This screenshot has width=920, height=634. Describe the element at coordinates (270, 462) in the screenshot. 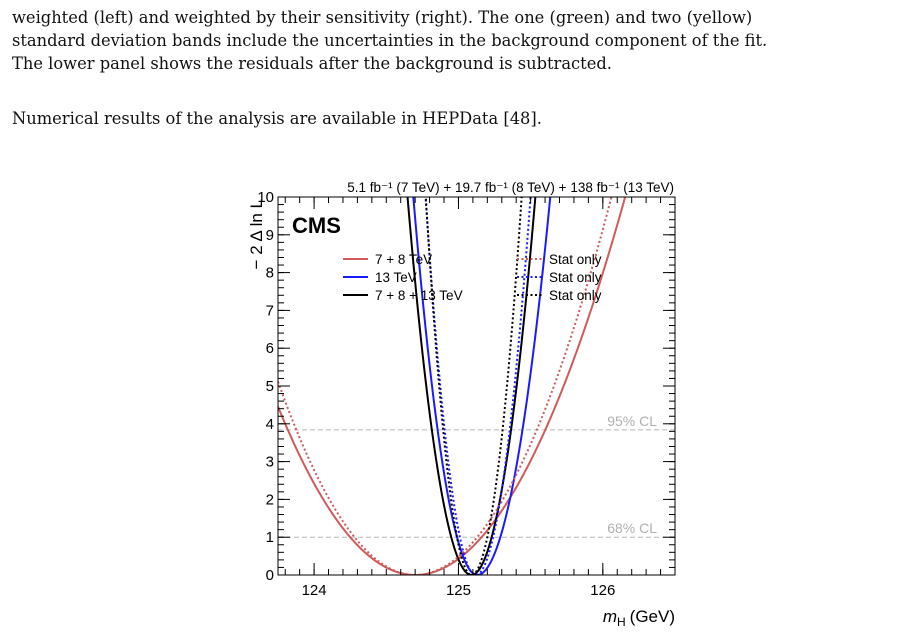

I see `y-tick-label-3: 3` at that location.